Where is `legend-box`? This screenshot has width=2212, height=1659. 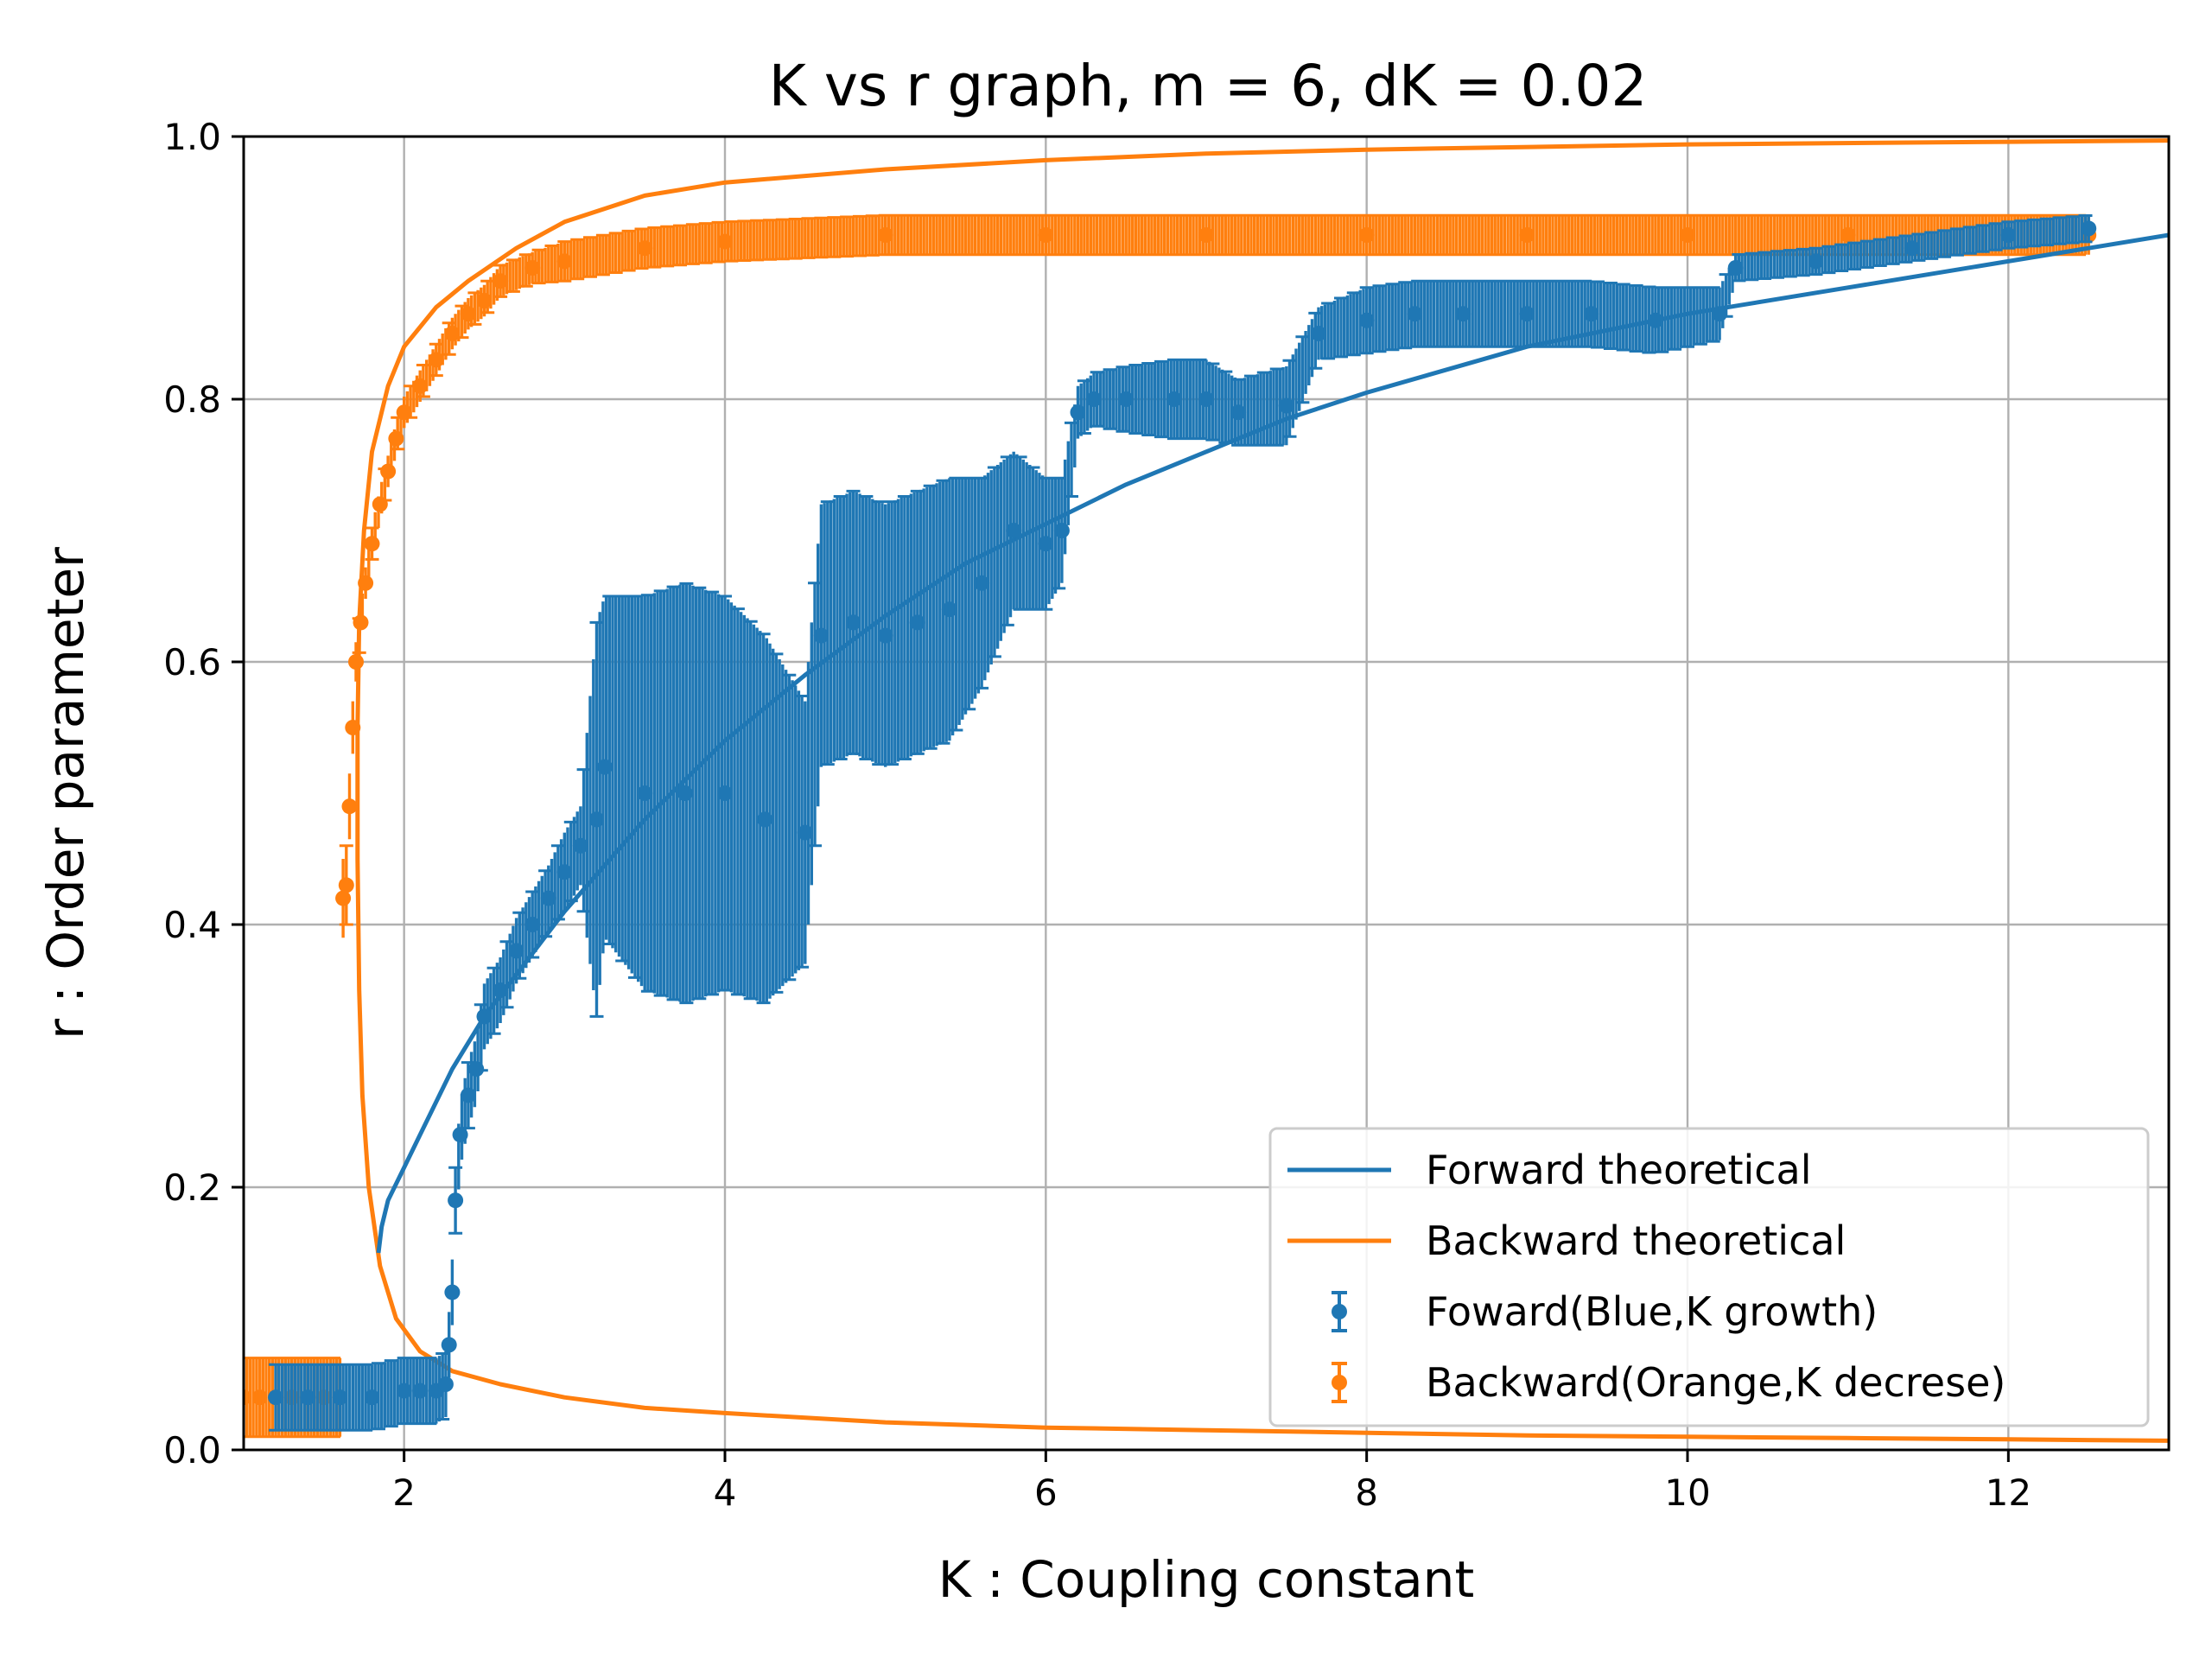 legend-box is located at coordinates (1709, 1277).